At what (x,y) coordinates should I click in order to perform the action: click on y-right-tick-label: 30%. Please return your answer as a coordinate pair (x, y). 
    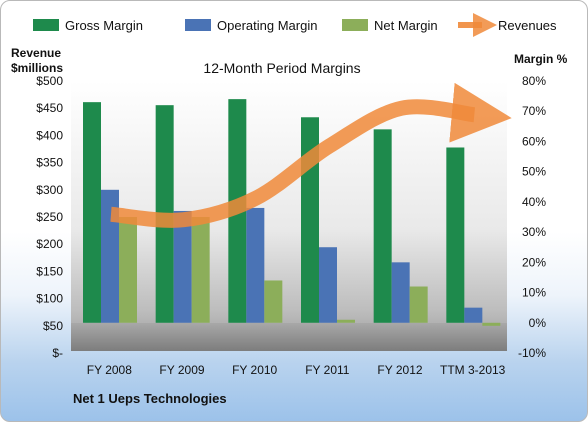
    Looking at the image, I should click on (534, 232).